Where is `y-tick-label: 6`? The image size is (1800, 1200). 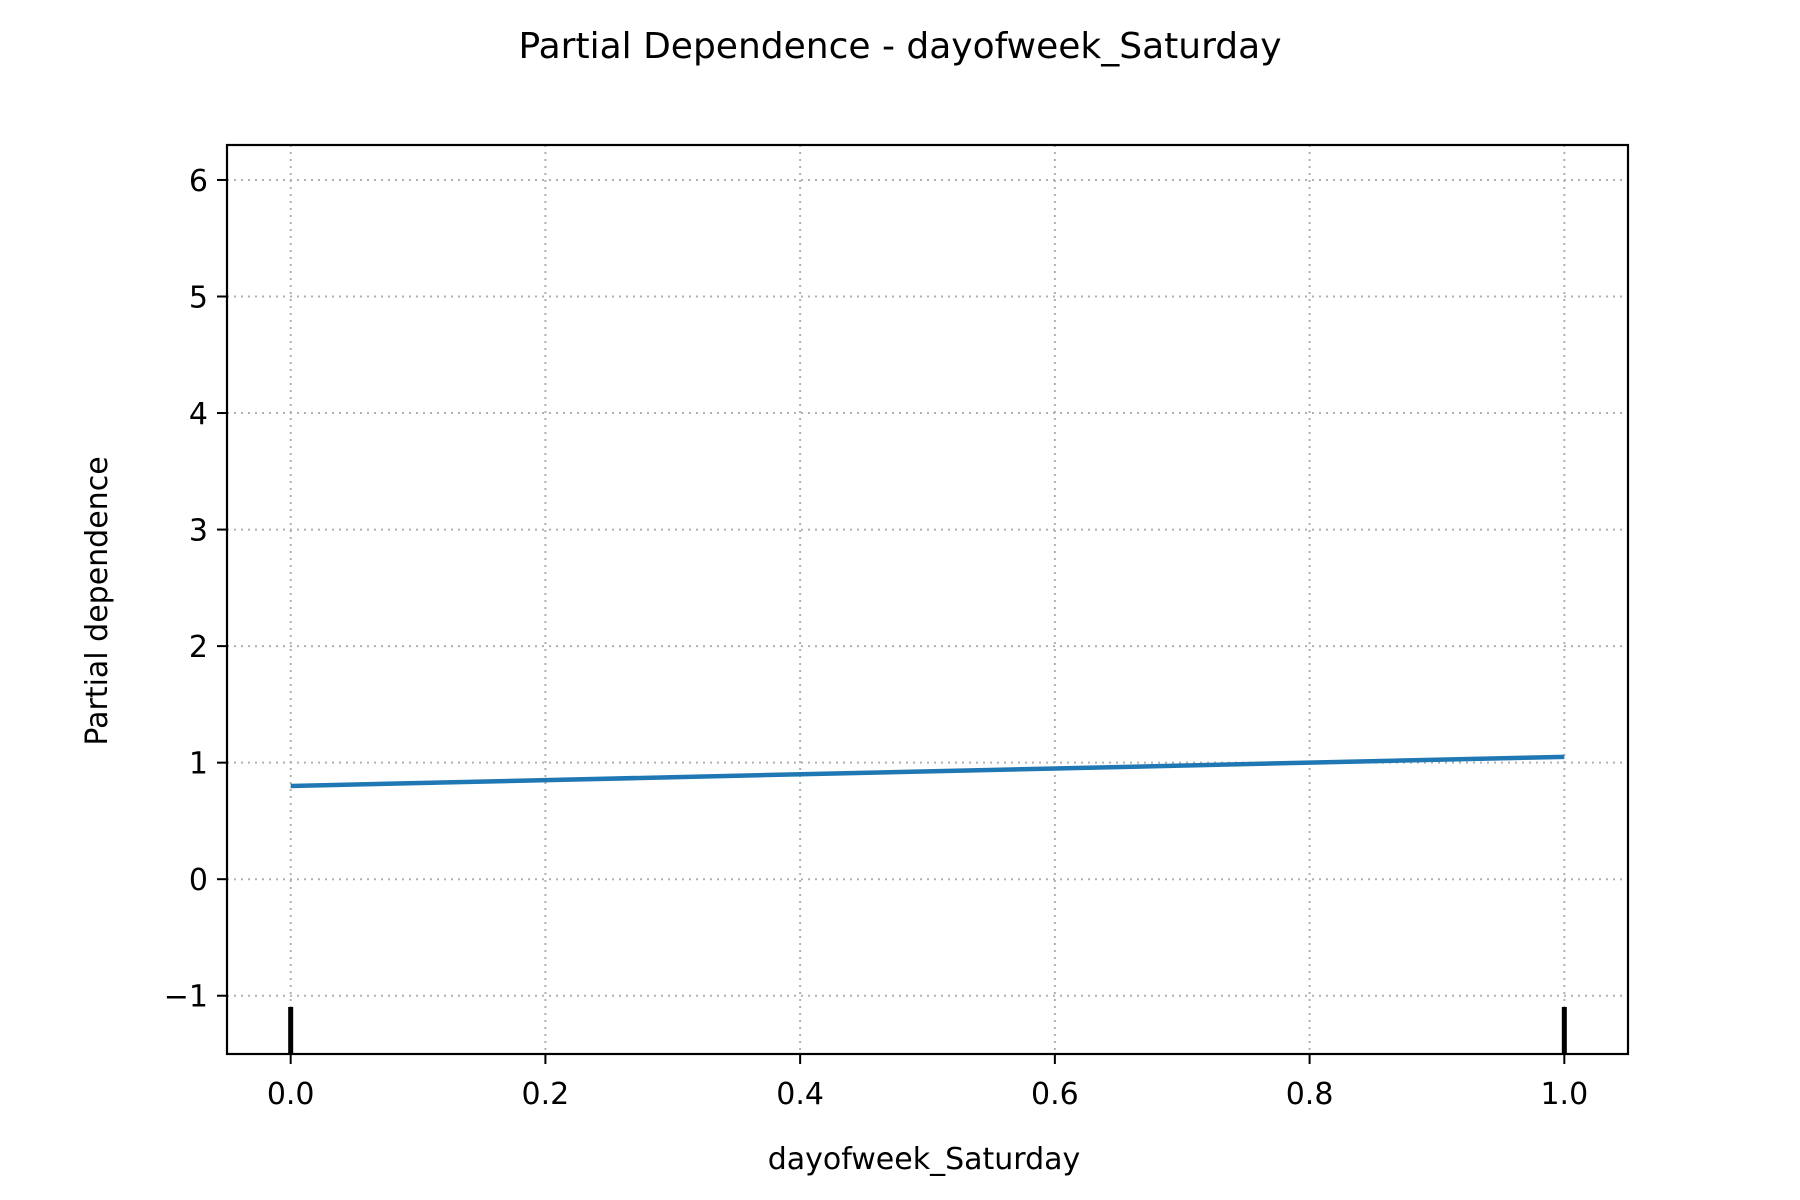 y-tick-label: 6 is located at coordinates (198, 181).